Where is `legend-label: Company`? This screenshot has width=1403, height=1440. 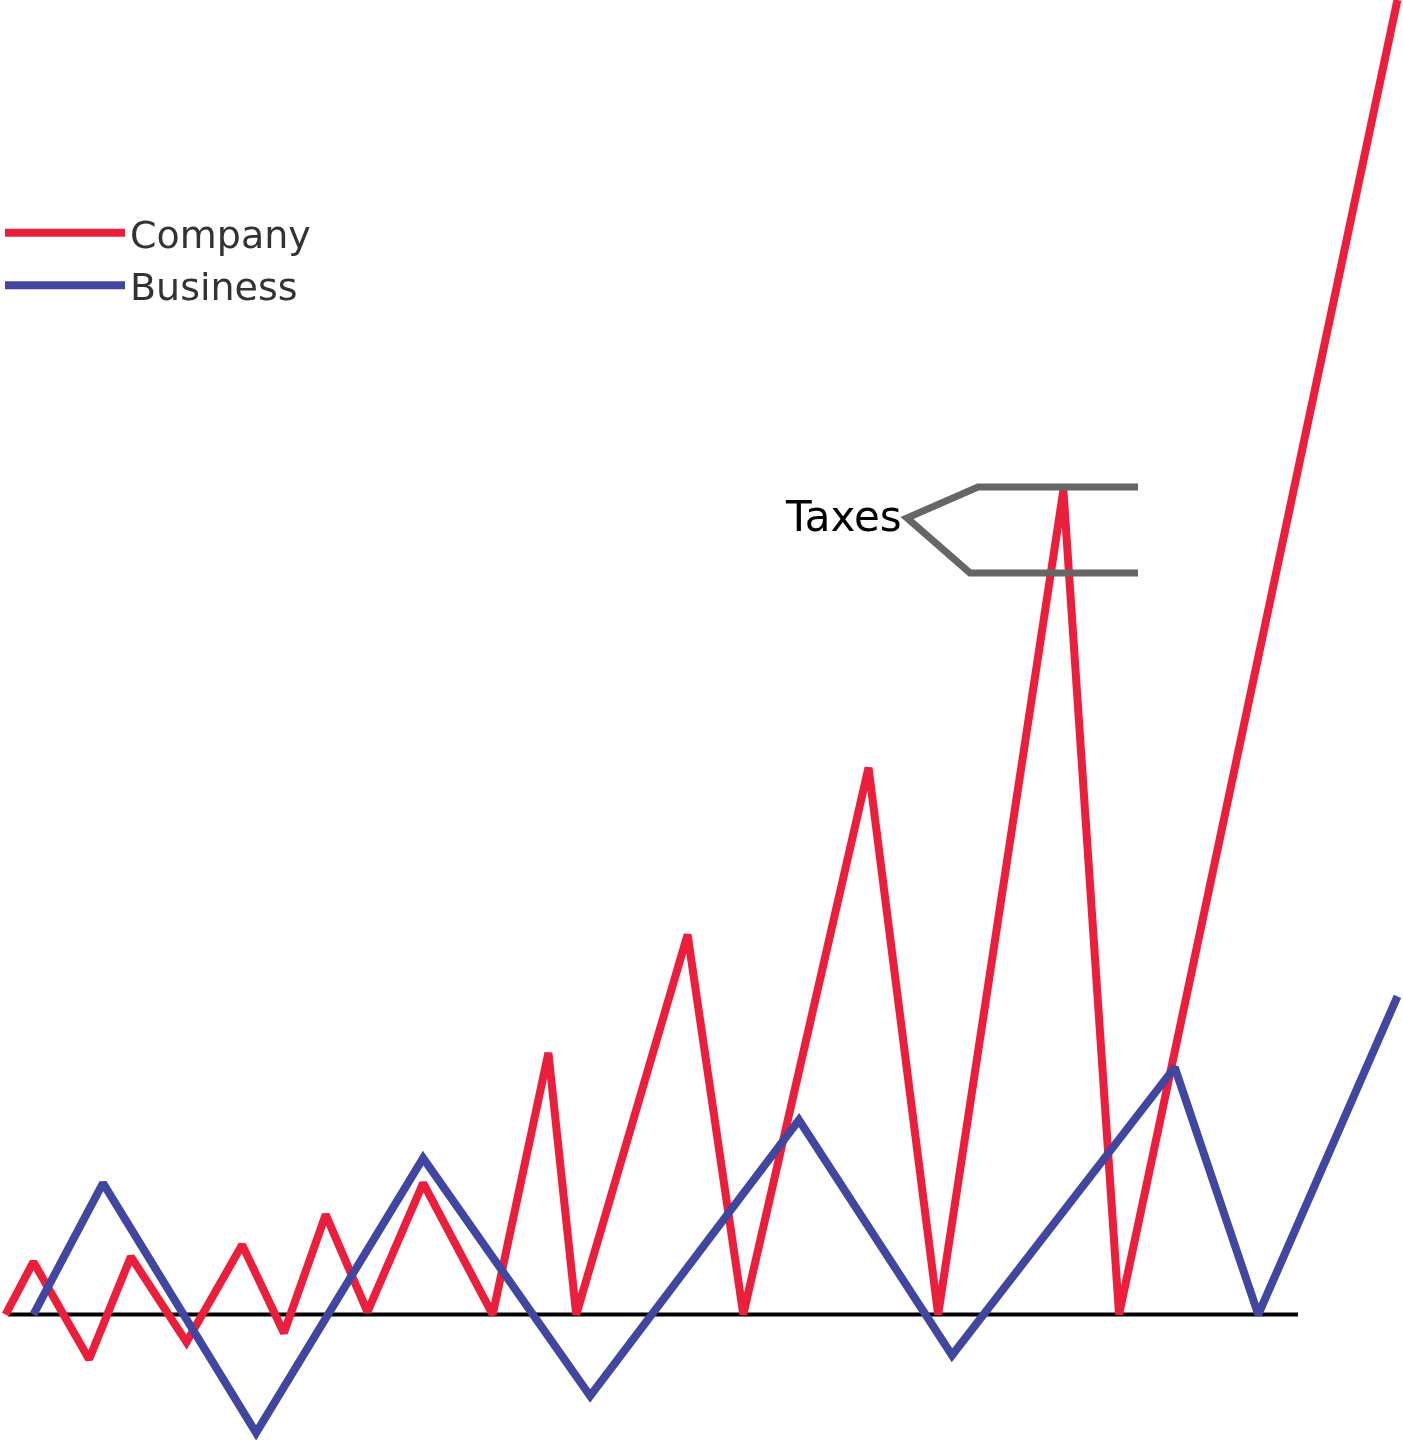
legend-label: Company is located at coordinates (220, 234).